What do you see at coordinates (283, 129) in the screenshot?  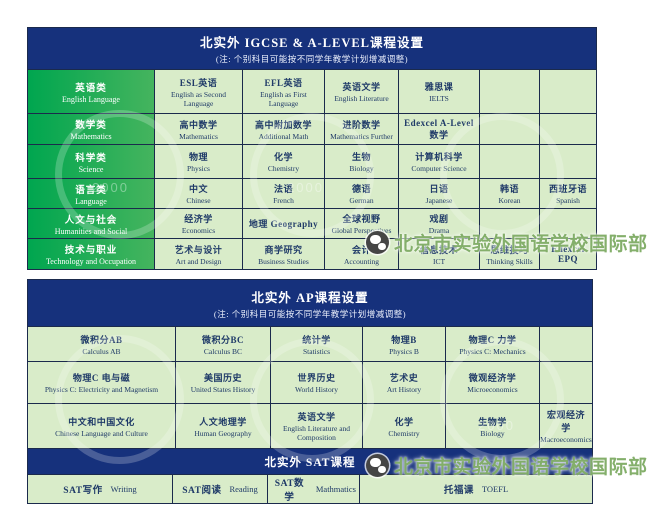 I see `course-cell: 高中附加数学 Additional Math` at bounding box center [283, 129].